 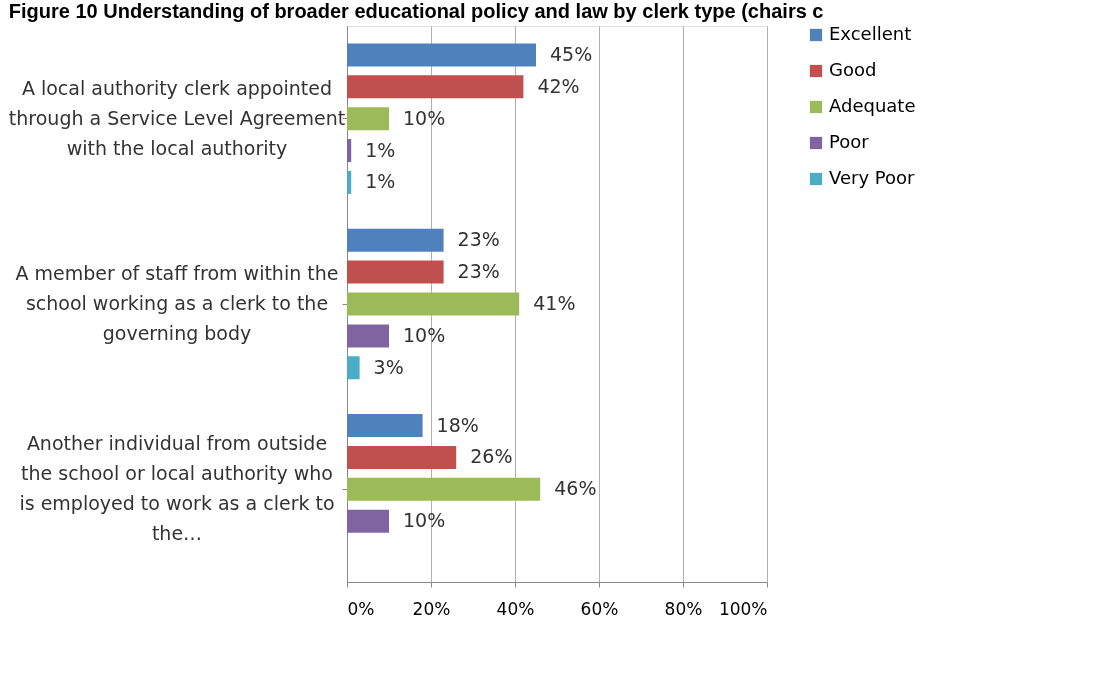 What do you see at coordinates (388, 366) in the screenshot?
I see `data-label: 3%` at bounding box center [388, 366].